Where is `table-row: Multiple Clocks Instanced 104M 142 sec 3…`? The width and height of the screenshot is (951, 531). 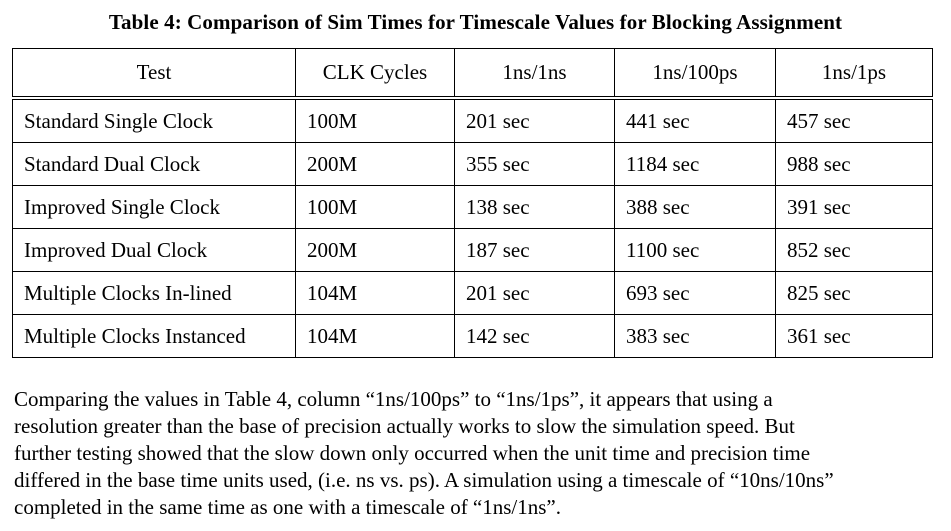
table-row: Multiple Clocks Instanced 104M 142 sec 3… is located at coordinates (472, 336).